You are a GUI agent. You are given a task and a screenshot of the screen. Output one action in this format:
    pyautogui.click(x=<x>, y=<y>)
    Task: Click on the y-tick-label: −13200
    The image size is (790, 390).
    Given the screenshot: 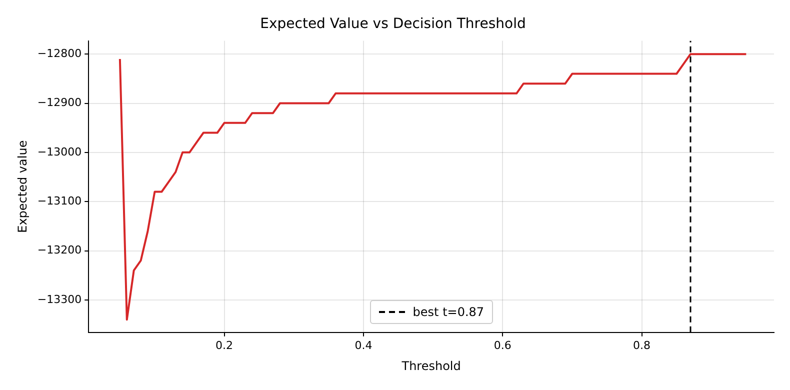 What is the action you would take?
    pyautogui.click(x=59, y=250)
    